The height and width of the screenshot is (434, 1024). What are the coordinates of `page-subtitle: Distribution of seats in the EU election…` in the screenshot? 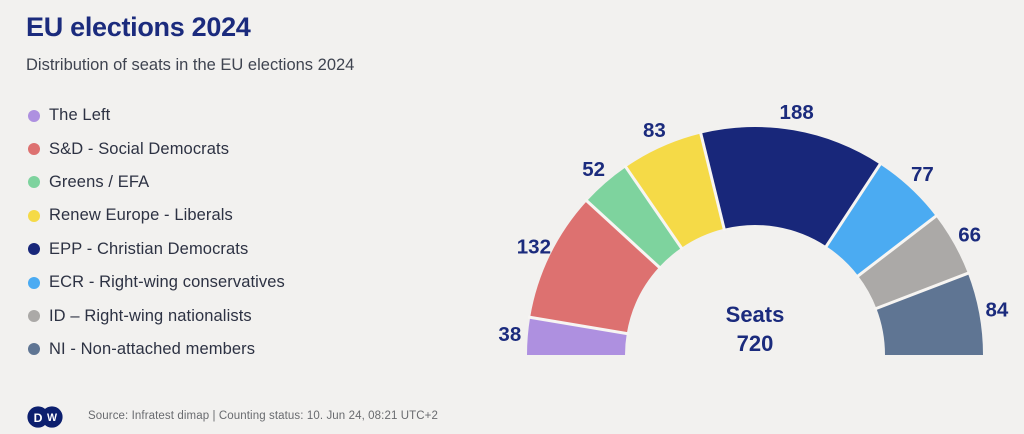 It's located at (190, 65).